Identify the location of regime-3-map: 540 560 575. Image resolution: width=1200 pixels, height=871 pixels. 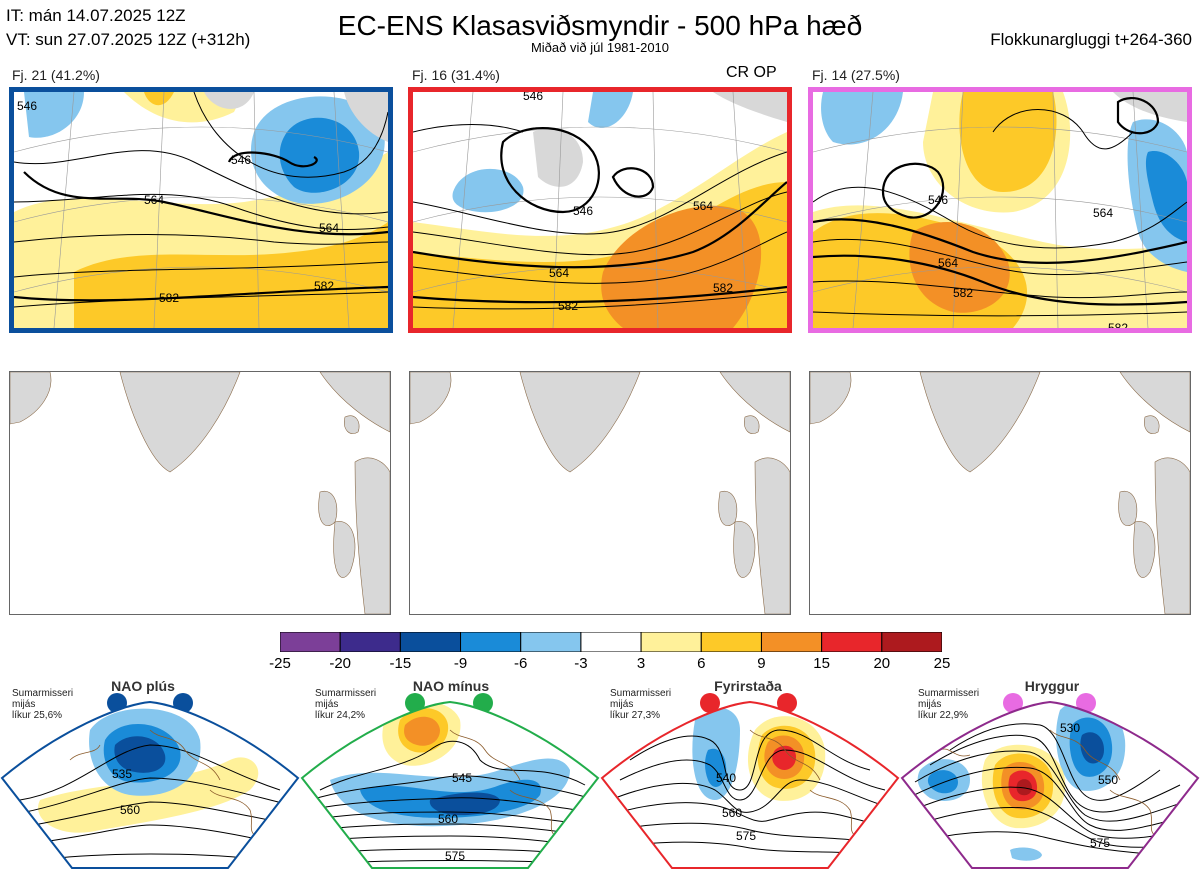
(750, 784).